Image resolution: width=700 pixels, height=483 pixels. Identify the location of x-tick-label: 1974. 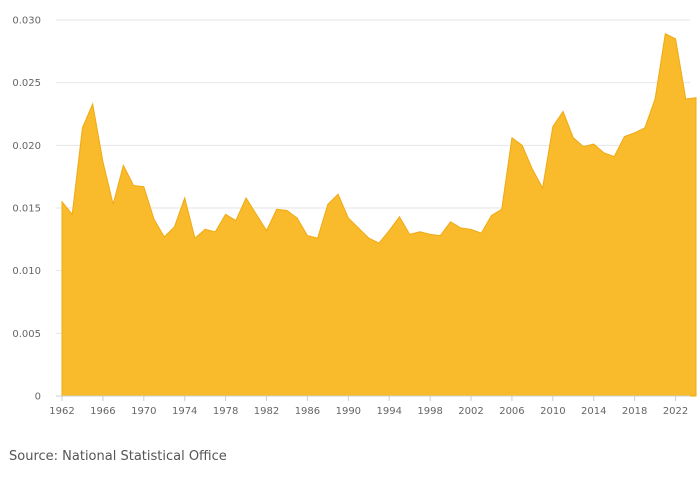
(184, 411).